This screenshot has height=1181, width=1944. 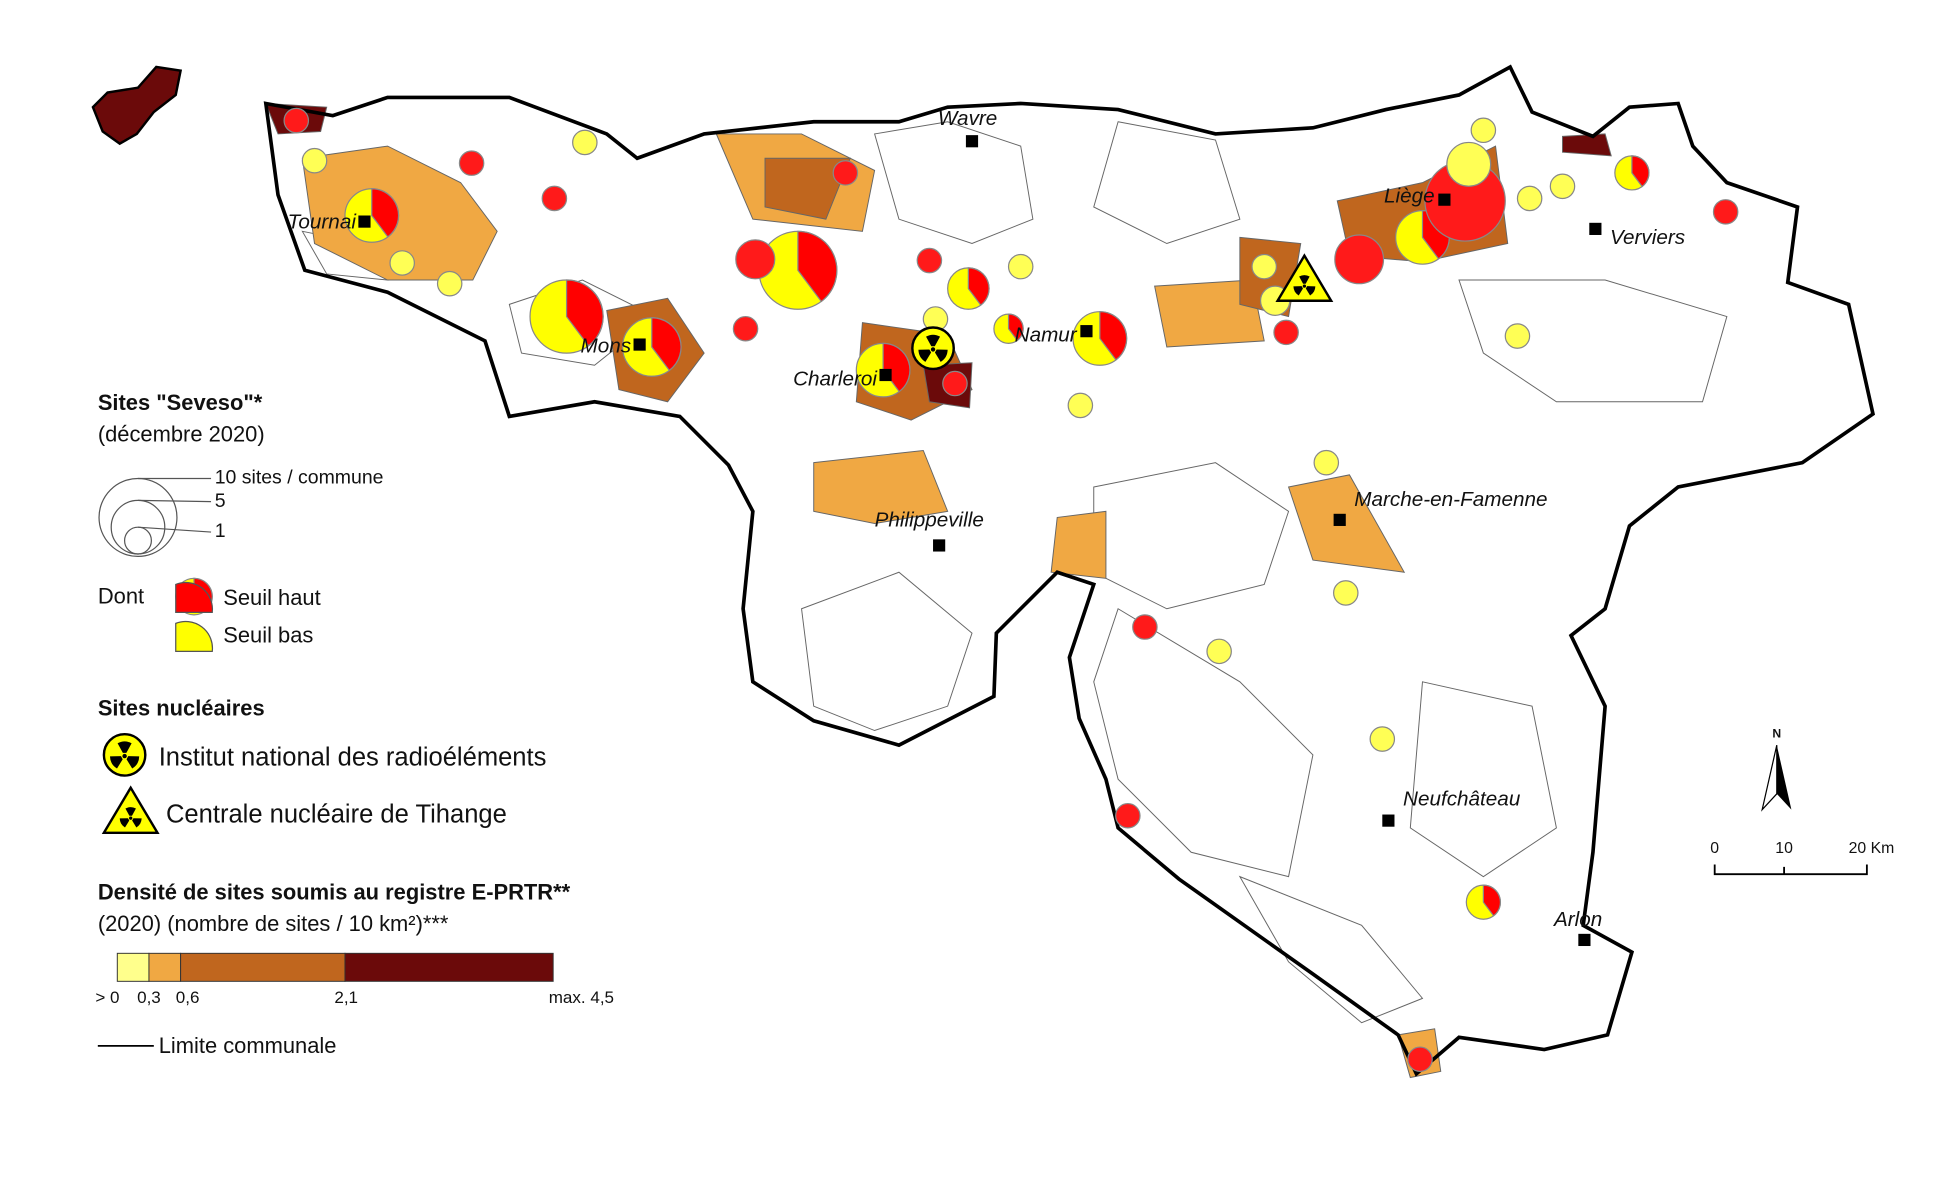 I want to click on city-label: Marche-en-Famenne, so click(x=1450, y=499).